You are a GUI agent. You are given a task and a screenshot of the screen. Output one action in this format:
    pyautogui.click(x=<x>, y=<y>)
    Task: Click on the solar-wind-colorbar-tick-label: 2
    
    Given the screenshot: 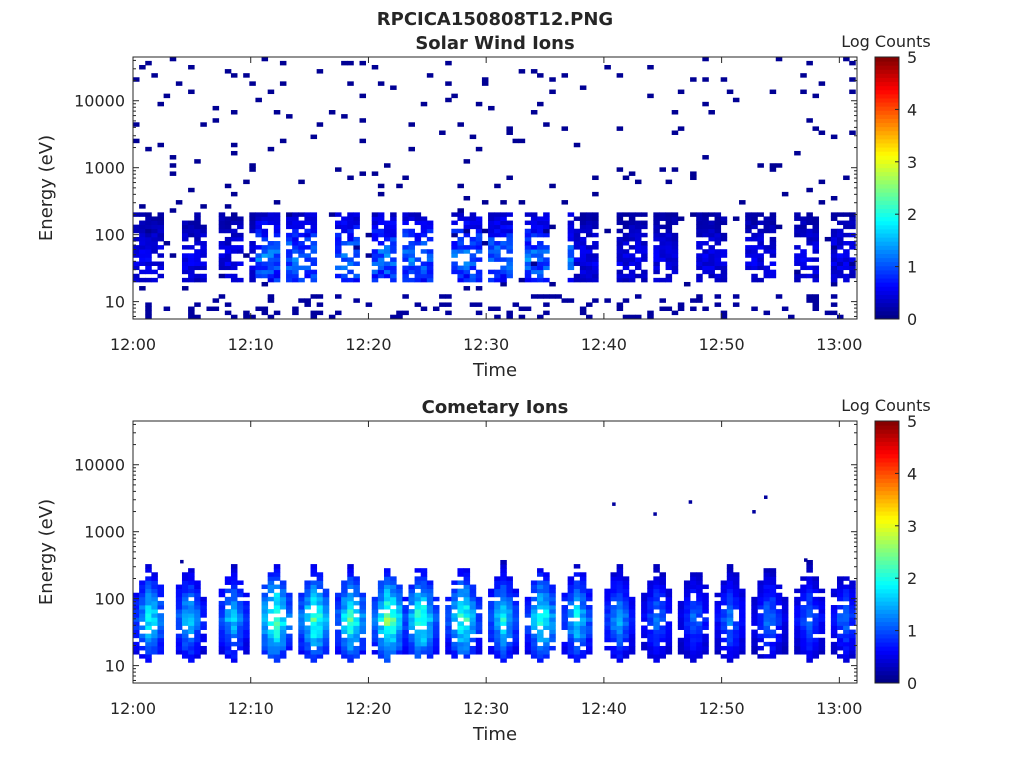 What is the action you would take?
    pyautogui.click(x=912, y=214)
    